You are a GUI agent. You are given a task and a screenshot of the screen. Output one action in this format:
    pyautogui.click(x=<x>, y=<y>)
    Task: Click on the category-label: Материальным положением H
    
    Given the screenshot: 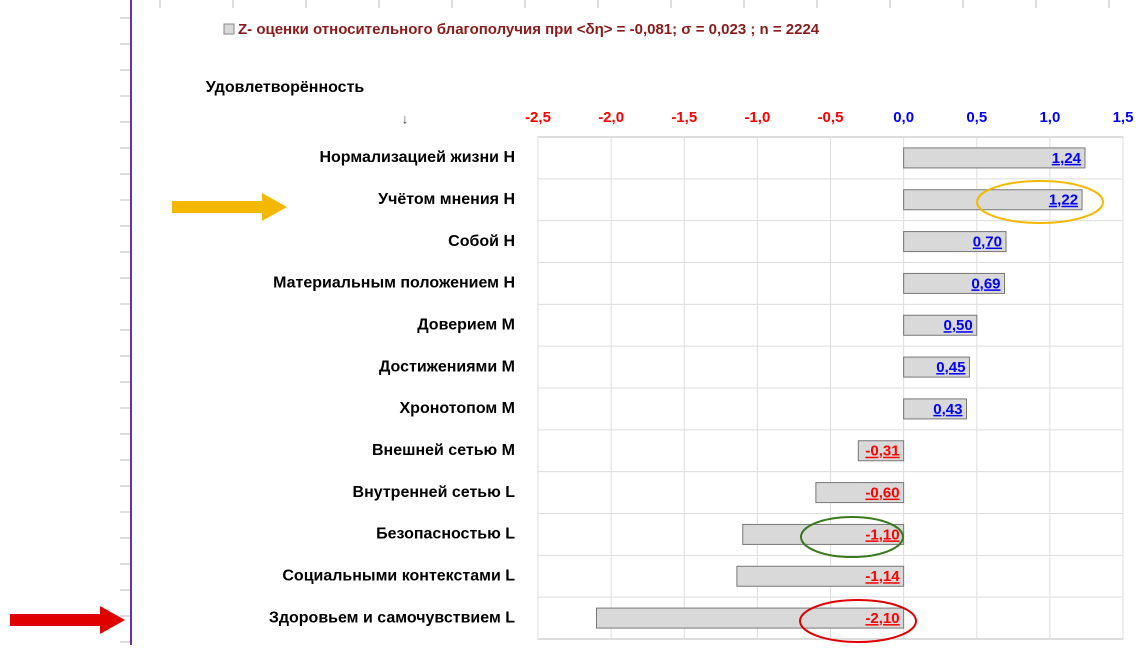 What is the action you would take?
    pyautogui.click(x=394, y=283)
    